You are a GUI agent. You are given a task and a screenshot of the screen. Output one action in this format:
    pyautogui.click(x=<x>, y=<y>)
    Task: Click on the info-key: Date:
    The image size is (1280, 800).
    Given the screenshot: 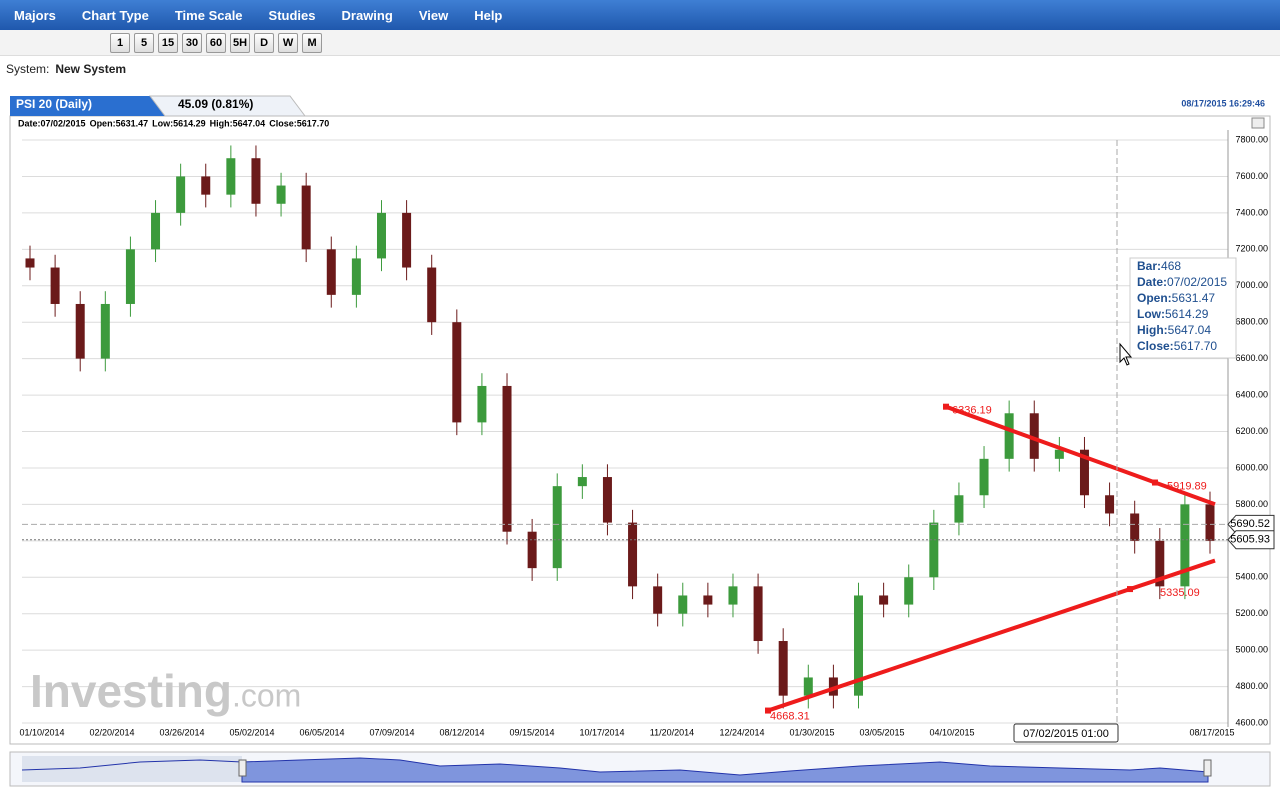 What is the action you would take?
    pyautogui.click(x=29, y=123)
    